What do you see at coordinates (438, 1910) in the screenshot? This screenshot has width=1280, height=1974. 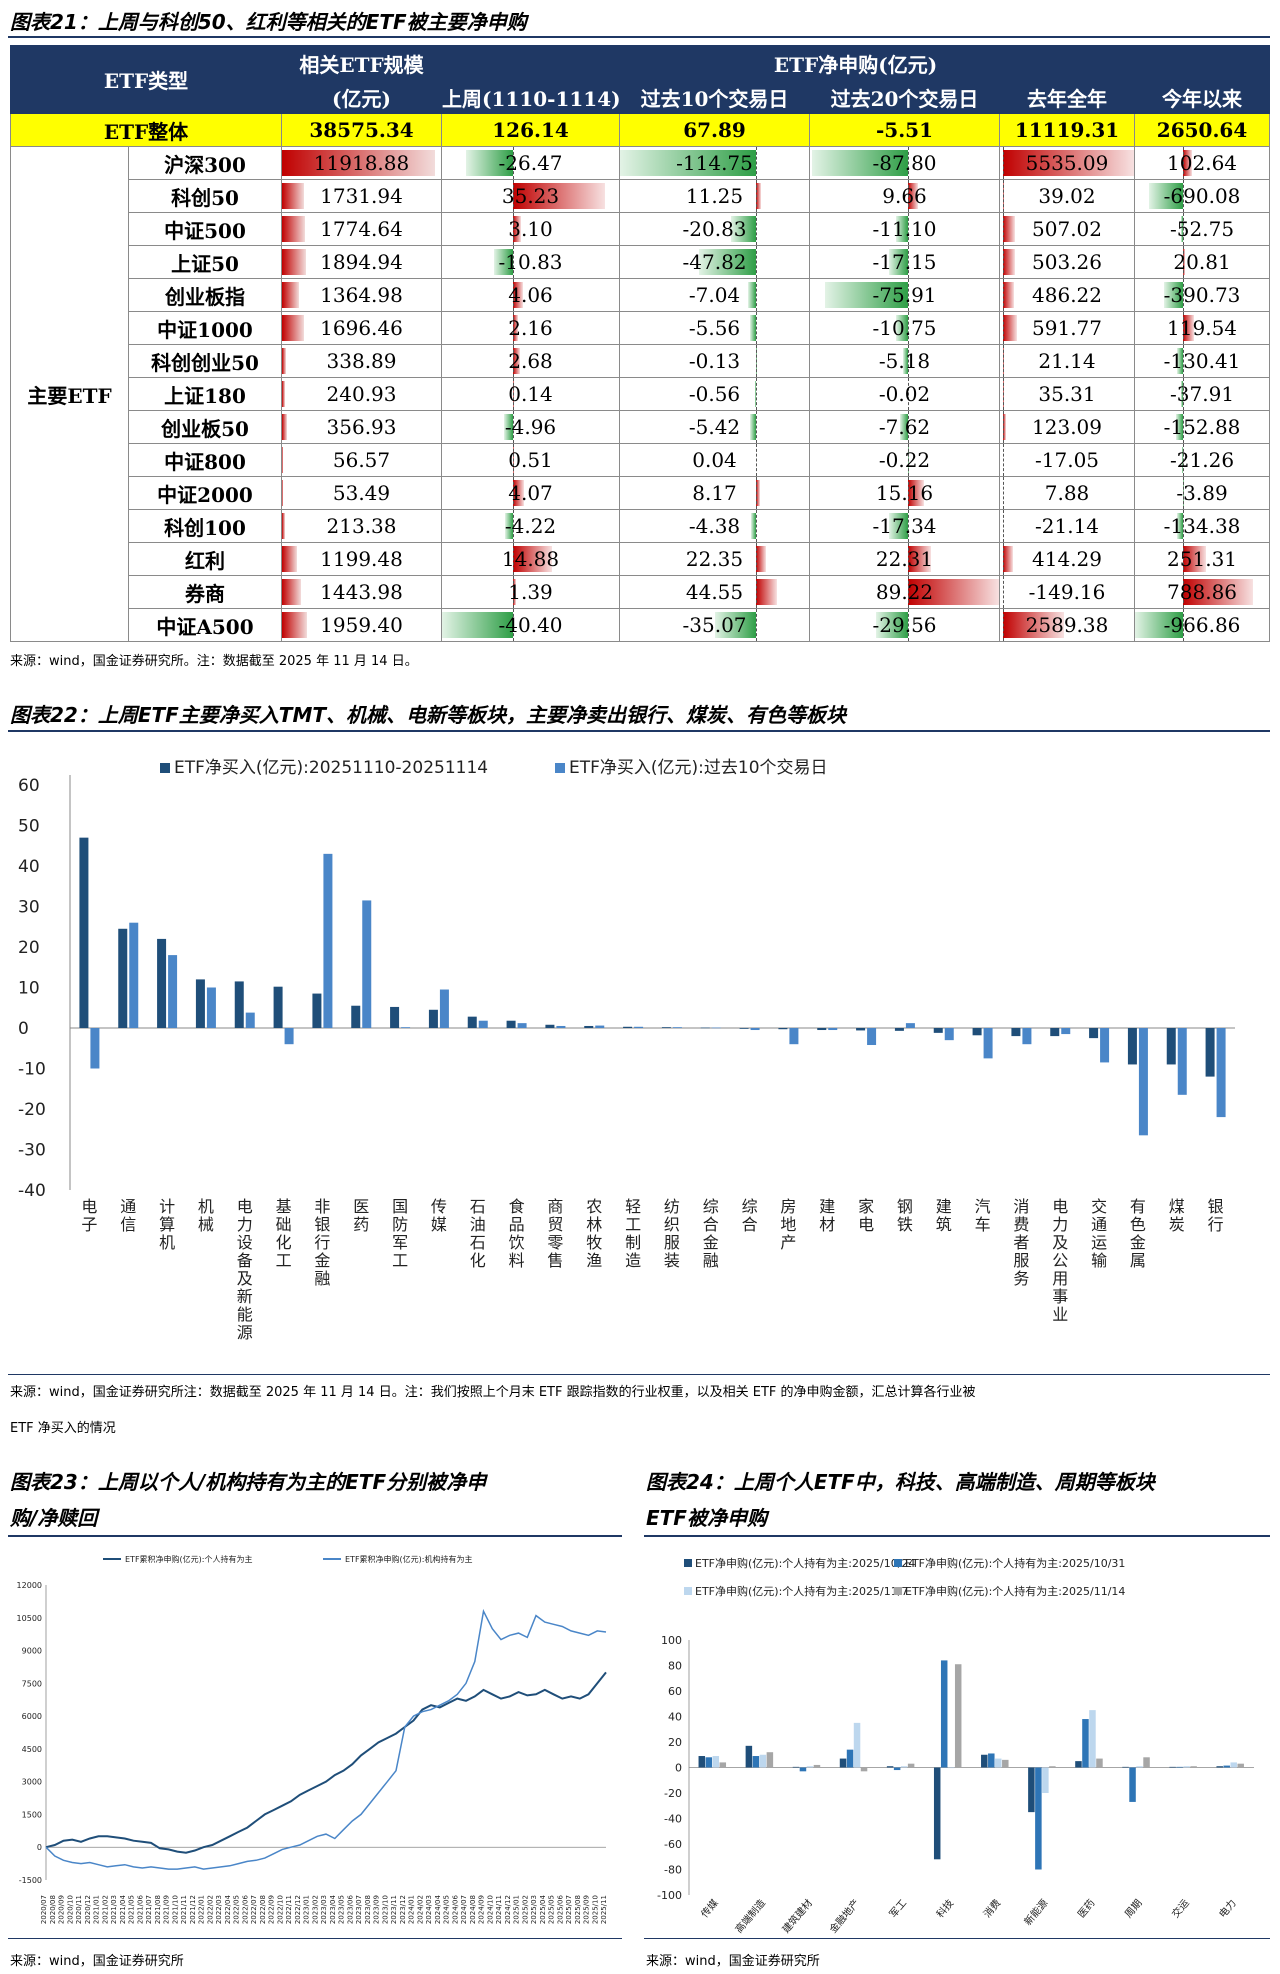 I see `x-tick-label: 2024/04` at bounding box center [438, 1910].